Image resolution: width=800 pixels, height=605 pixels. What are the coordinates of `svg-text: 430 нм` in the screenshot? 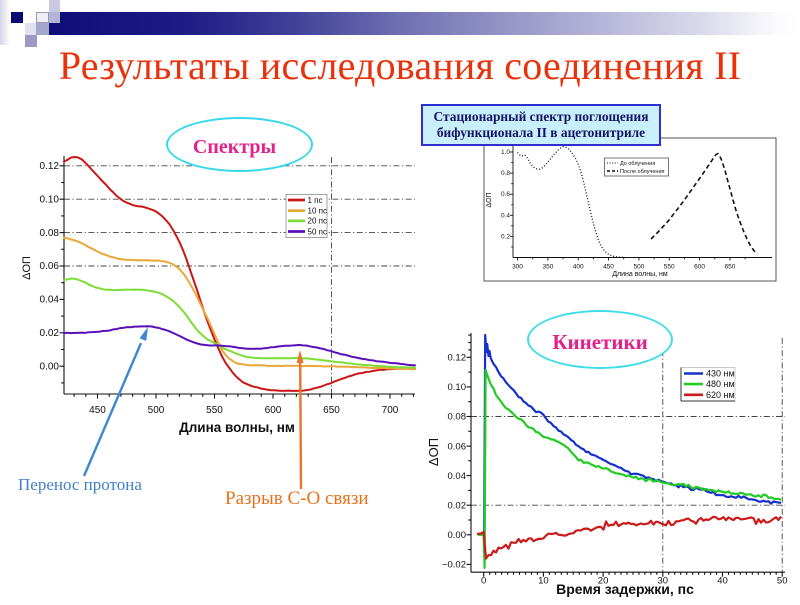 It's located at (720, 374).